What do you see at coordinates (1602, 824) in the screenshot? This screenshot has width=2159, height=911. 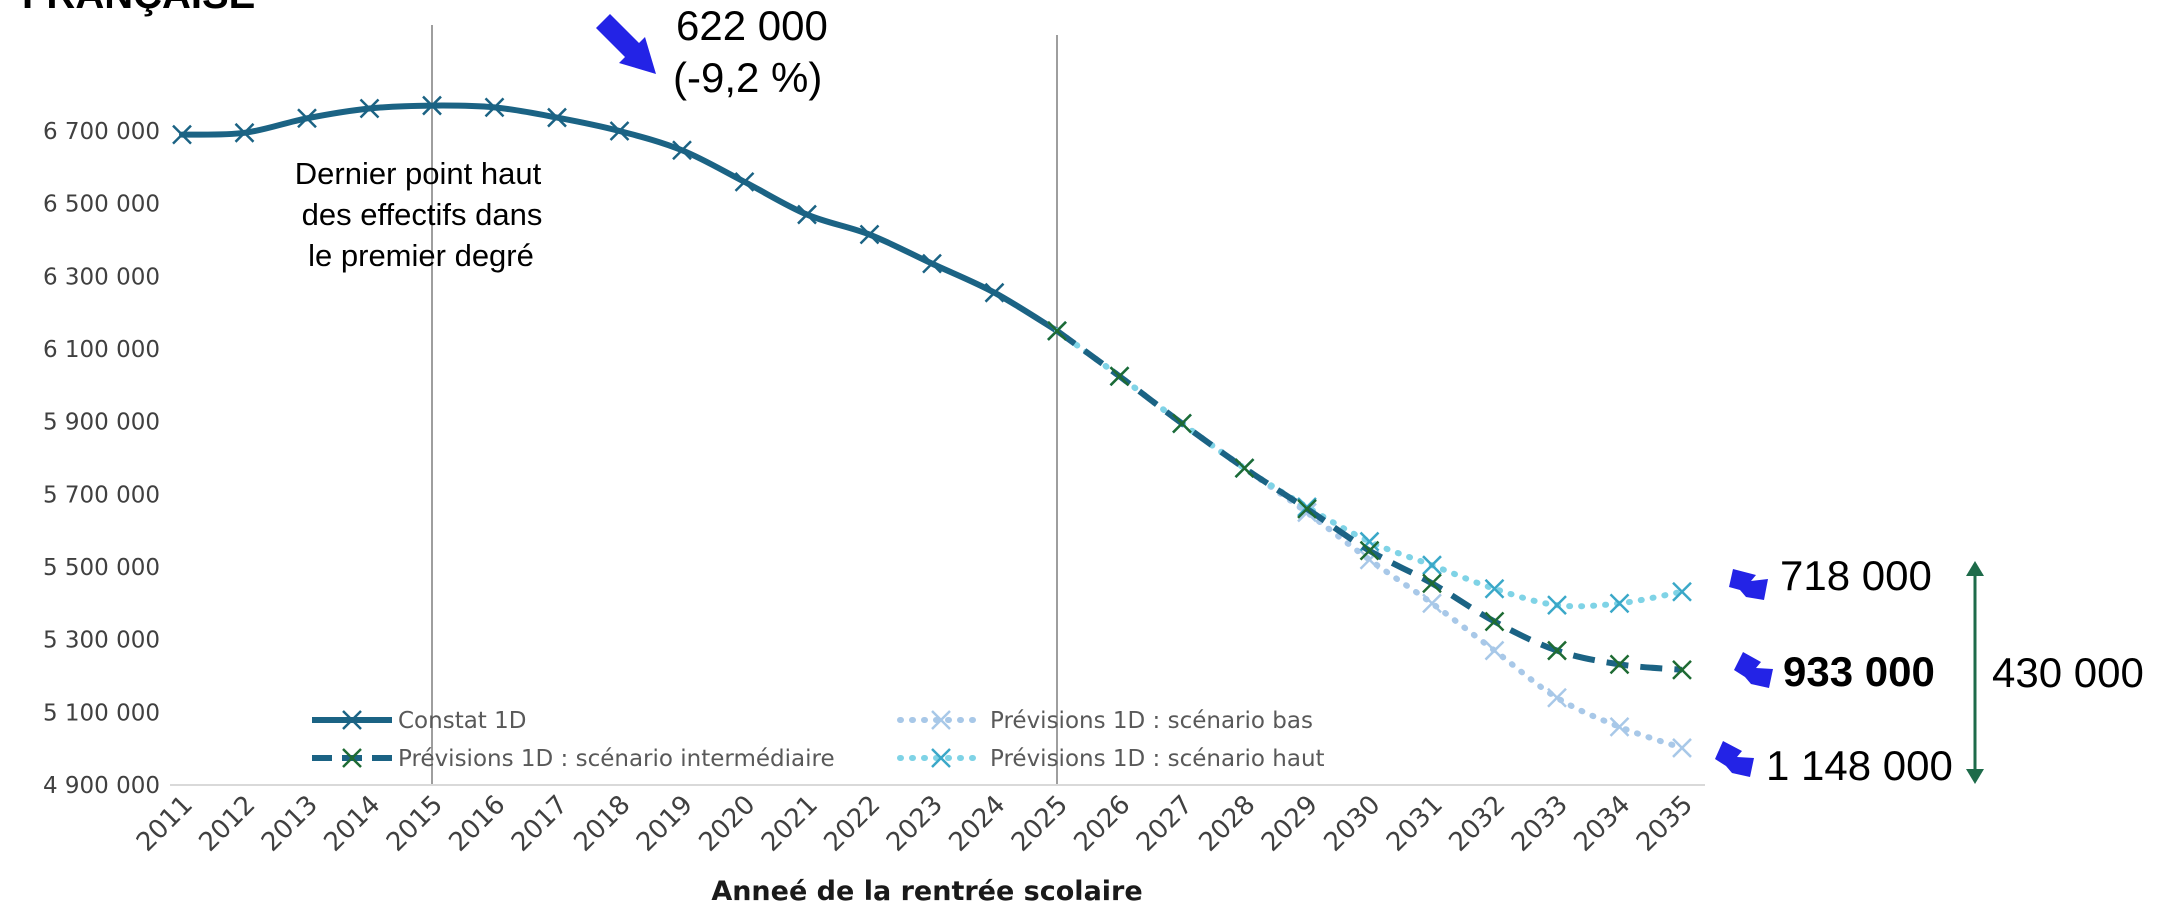 I see `x-tick-label: 2034` at bounding box center [1602, 824].